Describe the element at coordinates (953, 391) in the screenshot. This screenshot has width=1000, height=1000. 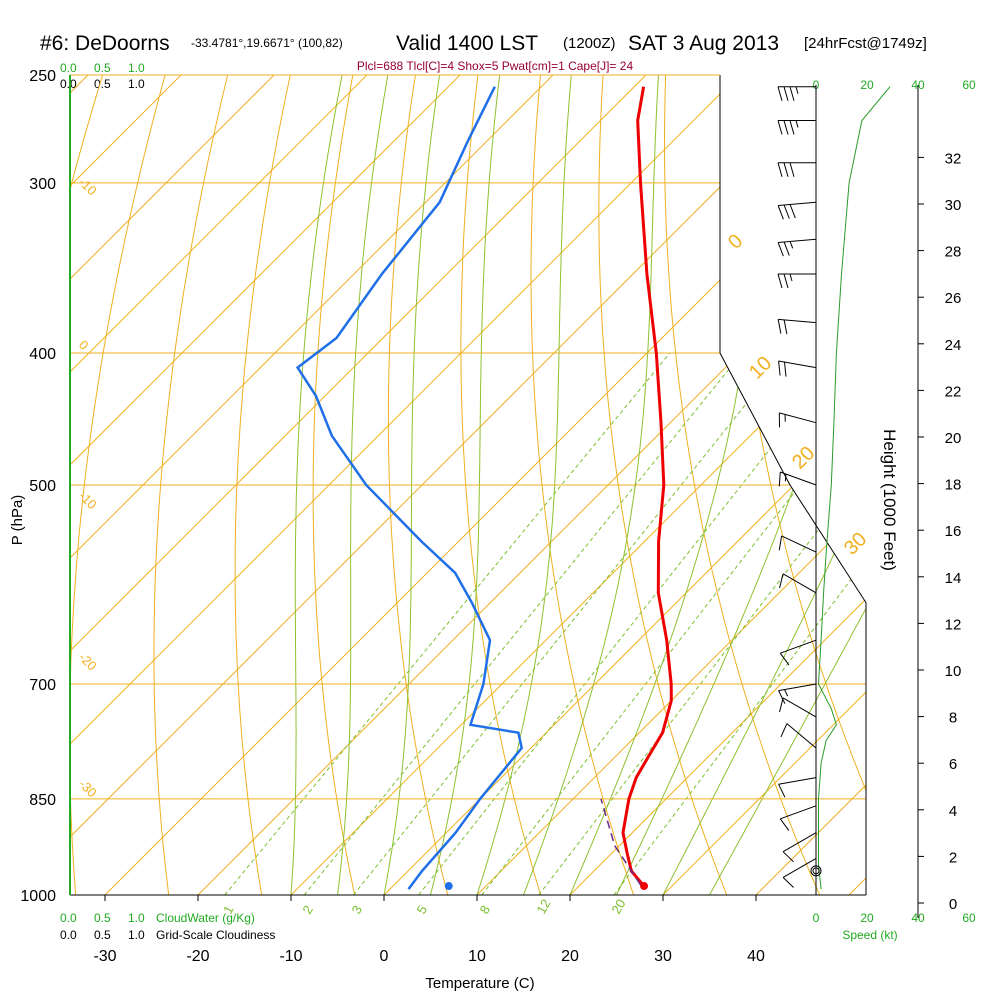
I see `height-tick-label: 22` at that location.